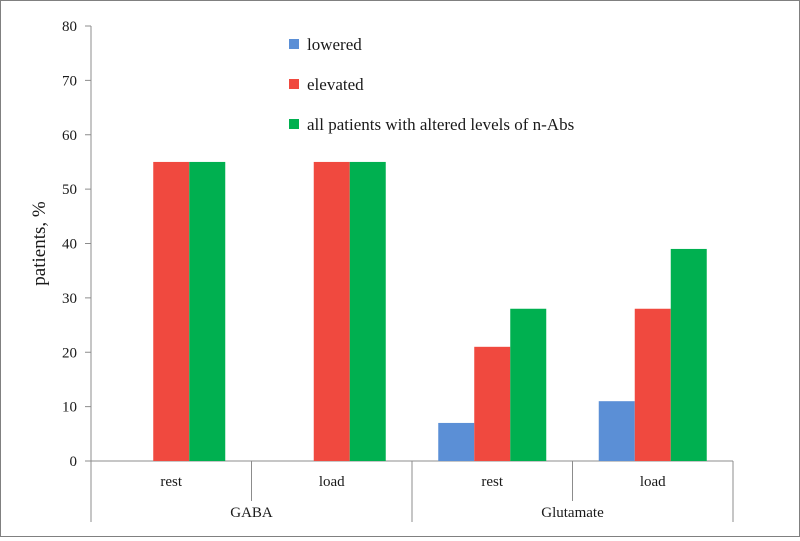 The width and height of the screenshot is (800, 541). Describe the element at coordinates (69, 408) in the screenshot. I see `y-tick-label: 10` at that location.